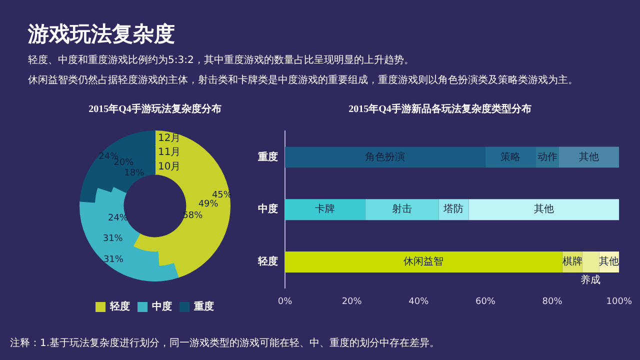  What do you see at coordinates (267, 156) in the screenshot?
I see `y-tick-label: 重度` at bounding box center [267, 156].